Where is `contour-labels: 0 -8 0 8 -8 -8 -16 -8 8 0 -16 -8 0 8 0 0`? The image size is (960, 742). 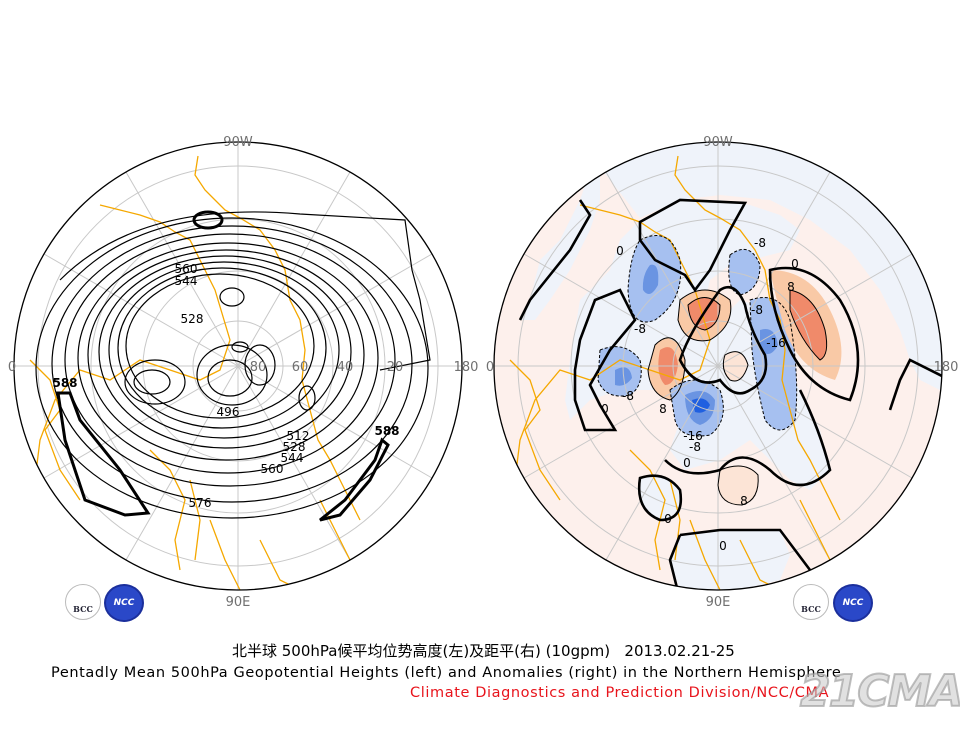
contour-labels: 0 -8 0 8 -8 -8 -16 -8 8 0 -16 -8 0 8 0 0 is located at coordinates (700, 394).